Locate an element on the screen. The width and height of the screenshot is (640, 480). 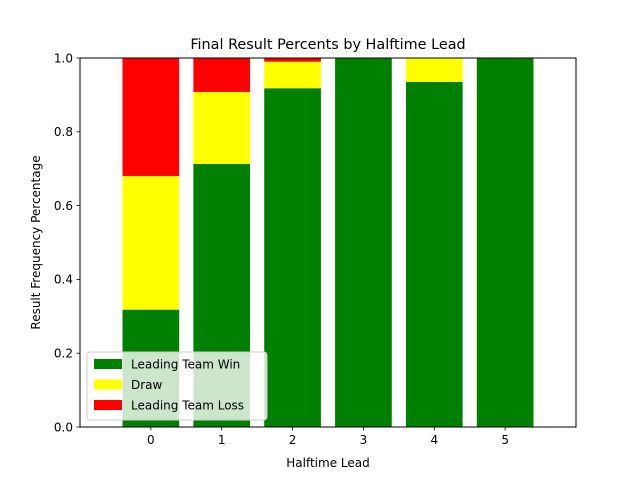
legend-box is located at coordinates (177, 386).